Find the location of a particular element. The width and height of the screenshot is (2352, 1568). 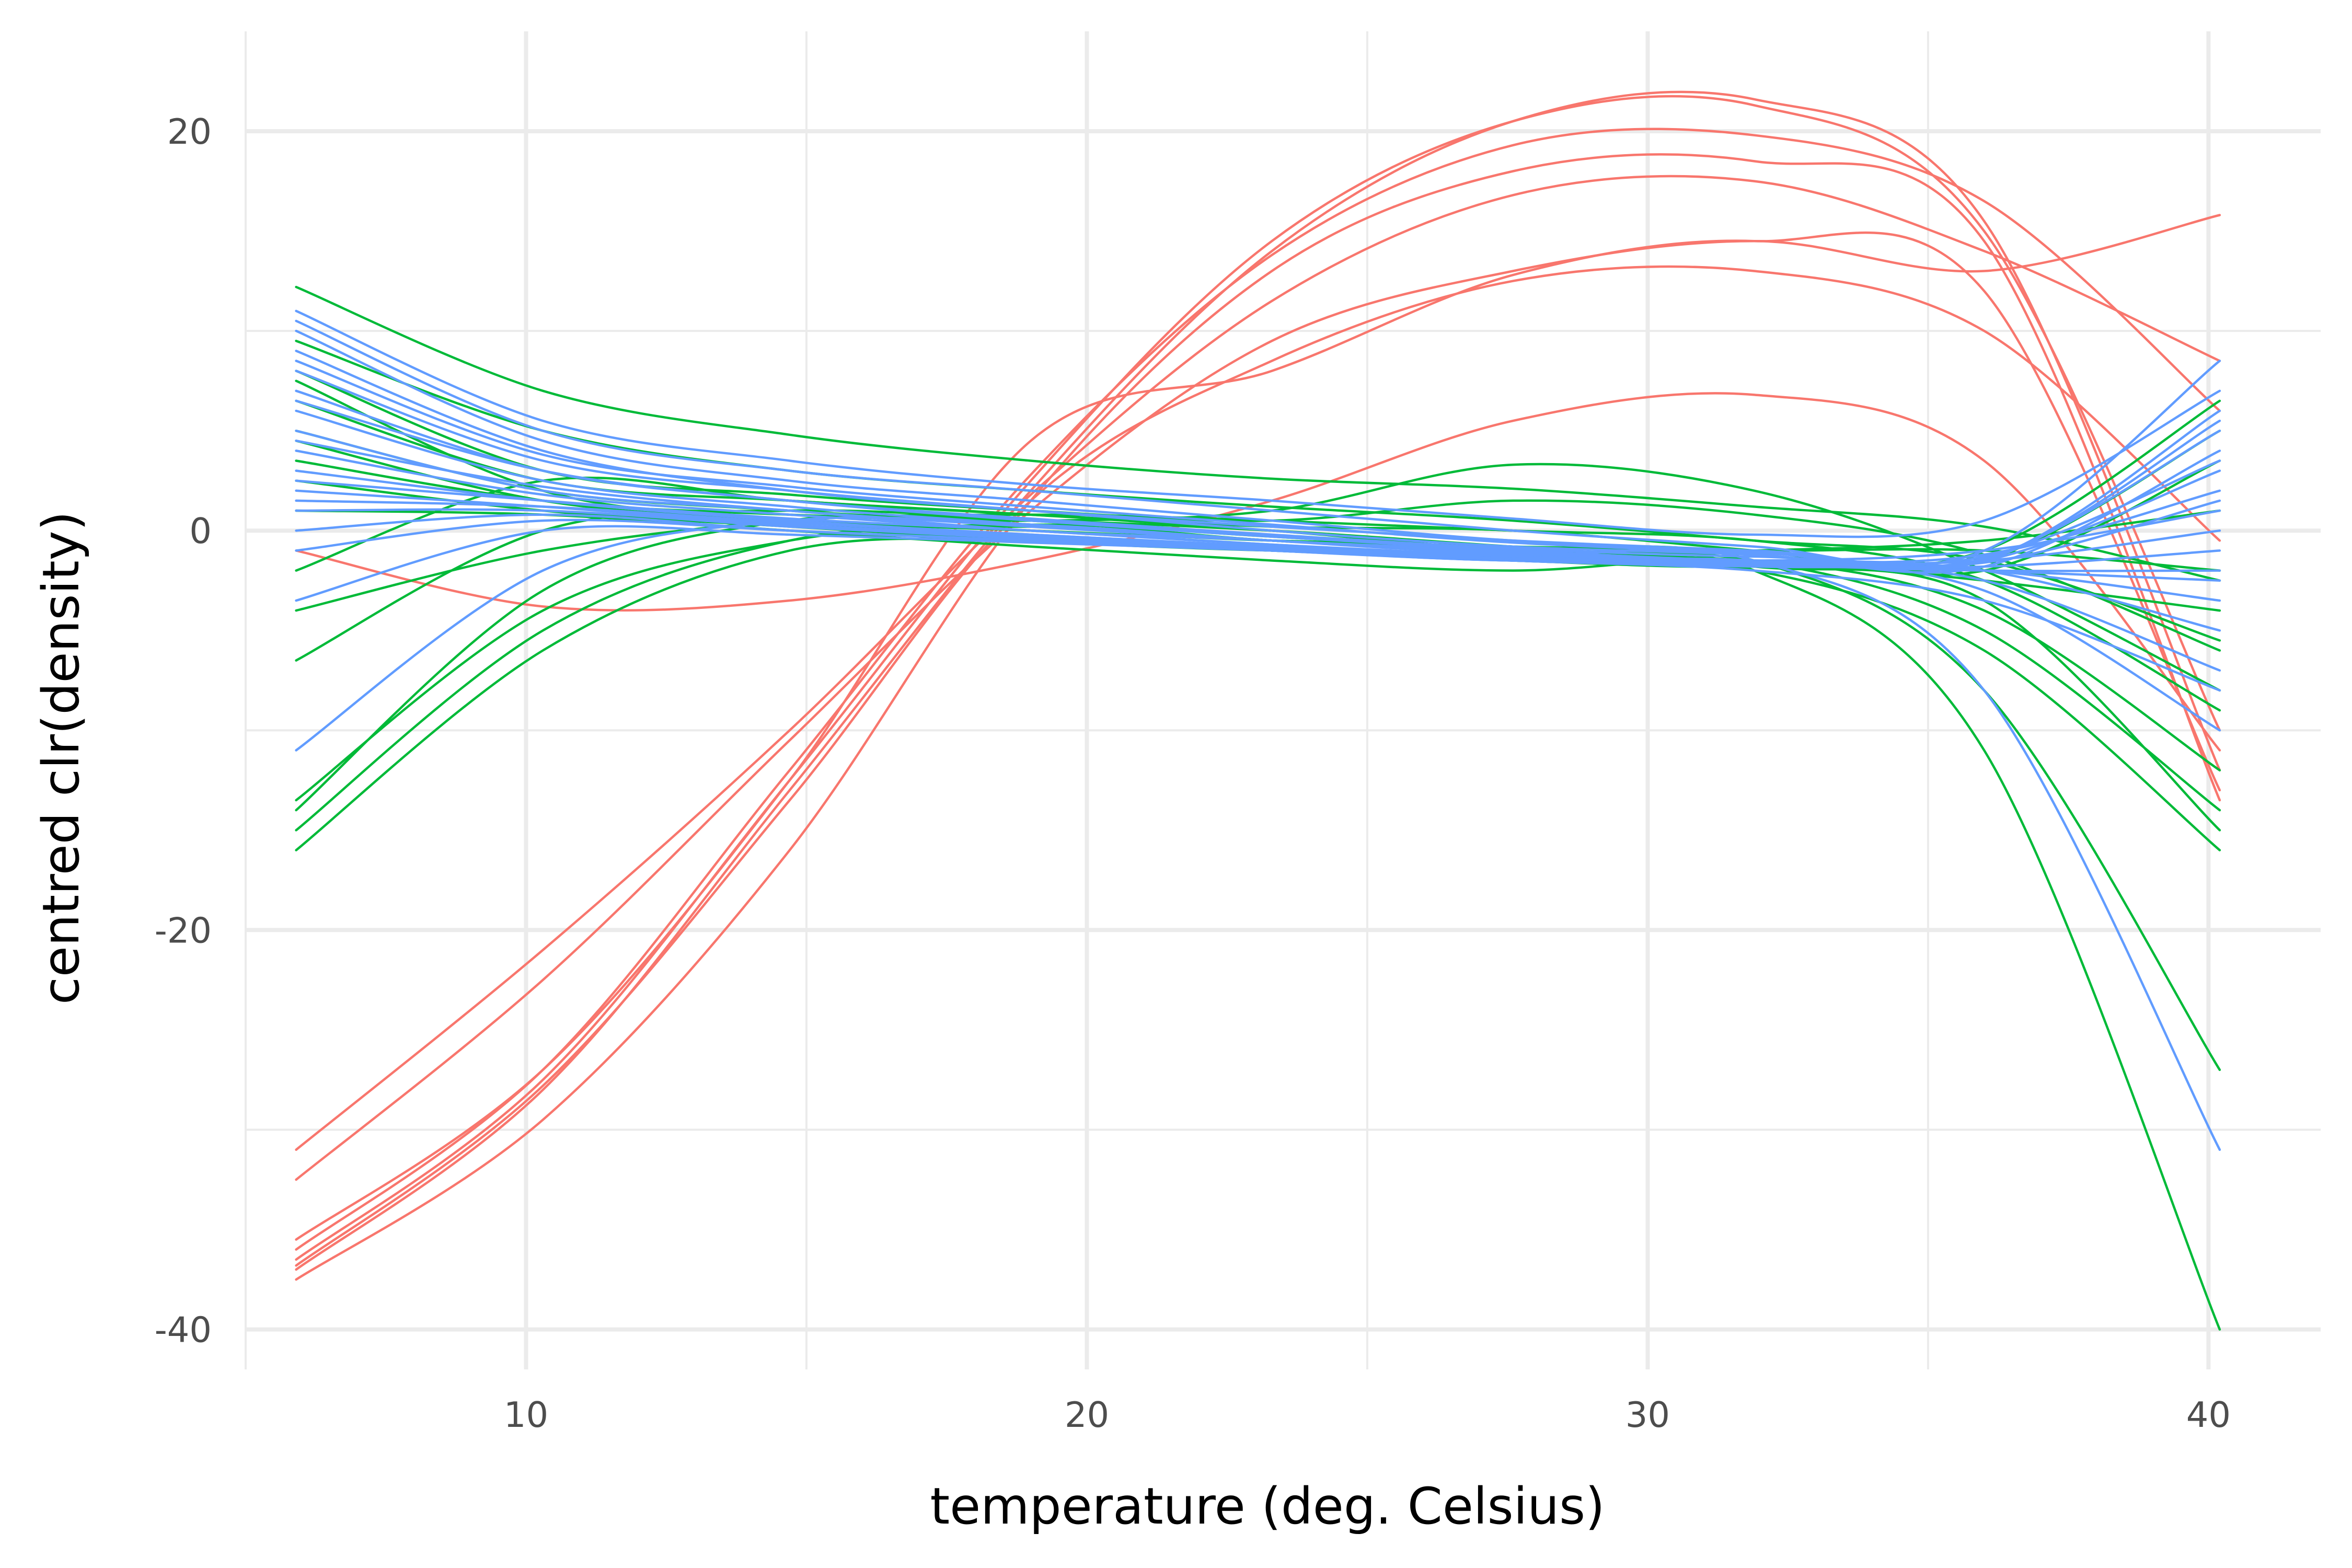

x-tick-label: 30 is located at coordinates (1647, 1414).